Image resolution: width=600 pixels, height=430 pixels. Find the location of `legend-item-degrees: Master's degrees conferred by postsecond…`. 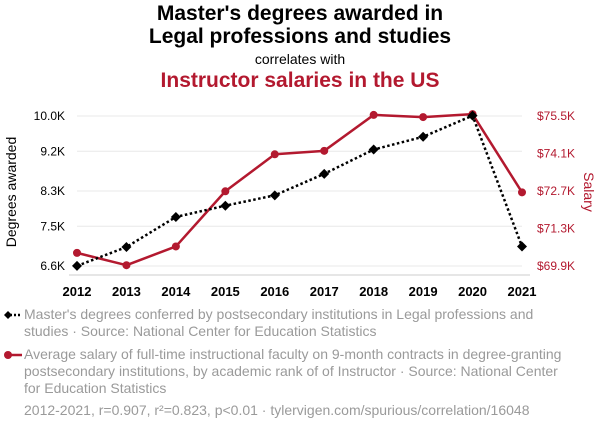

legend-item-degrees: Master's degrees conferred by postsecond… is located at coordinates (284, 324).